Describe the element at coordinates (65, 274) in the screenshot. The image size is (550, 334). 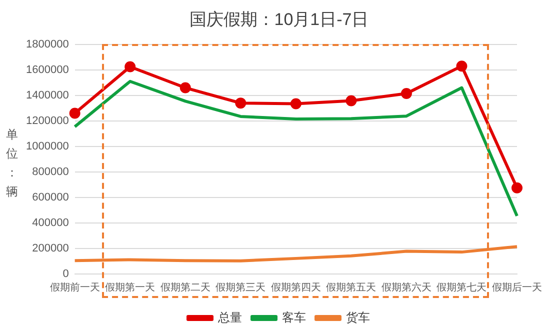
I see `y-tick-label: 0` at that location.